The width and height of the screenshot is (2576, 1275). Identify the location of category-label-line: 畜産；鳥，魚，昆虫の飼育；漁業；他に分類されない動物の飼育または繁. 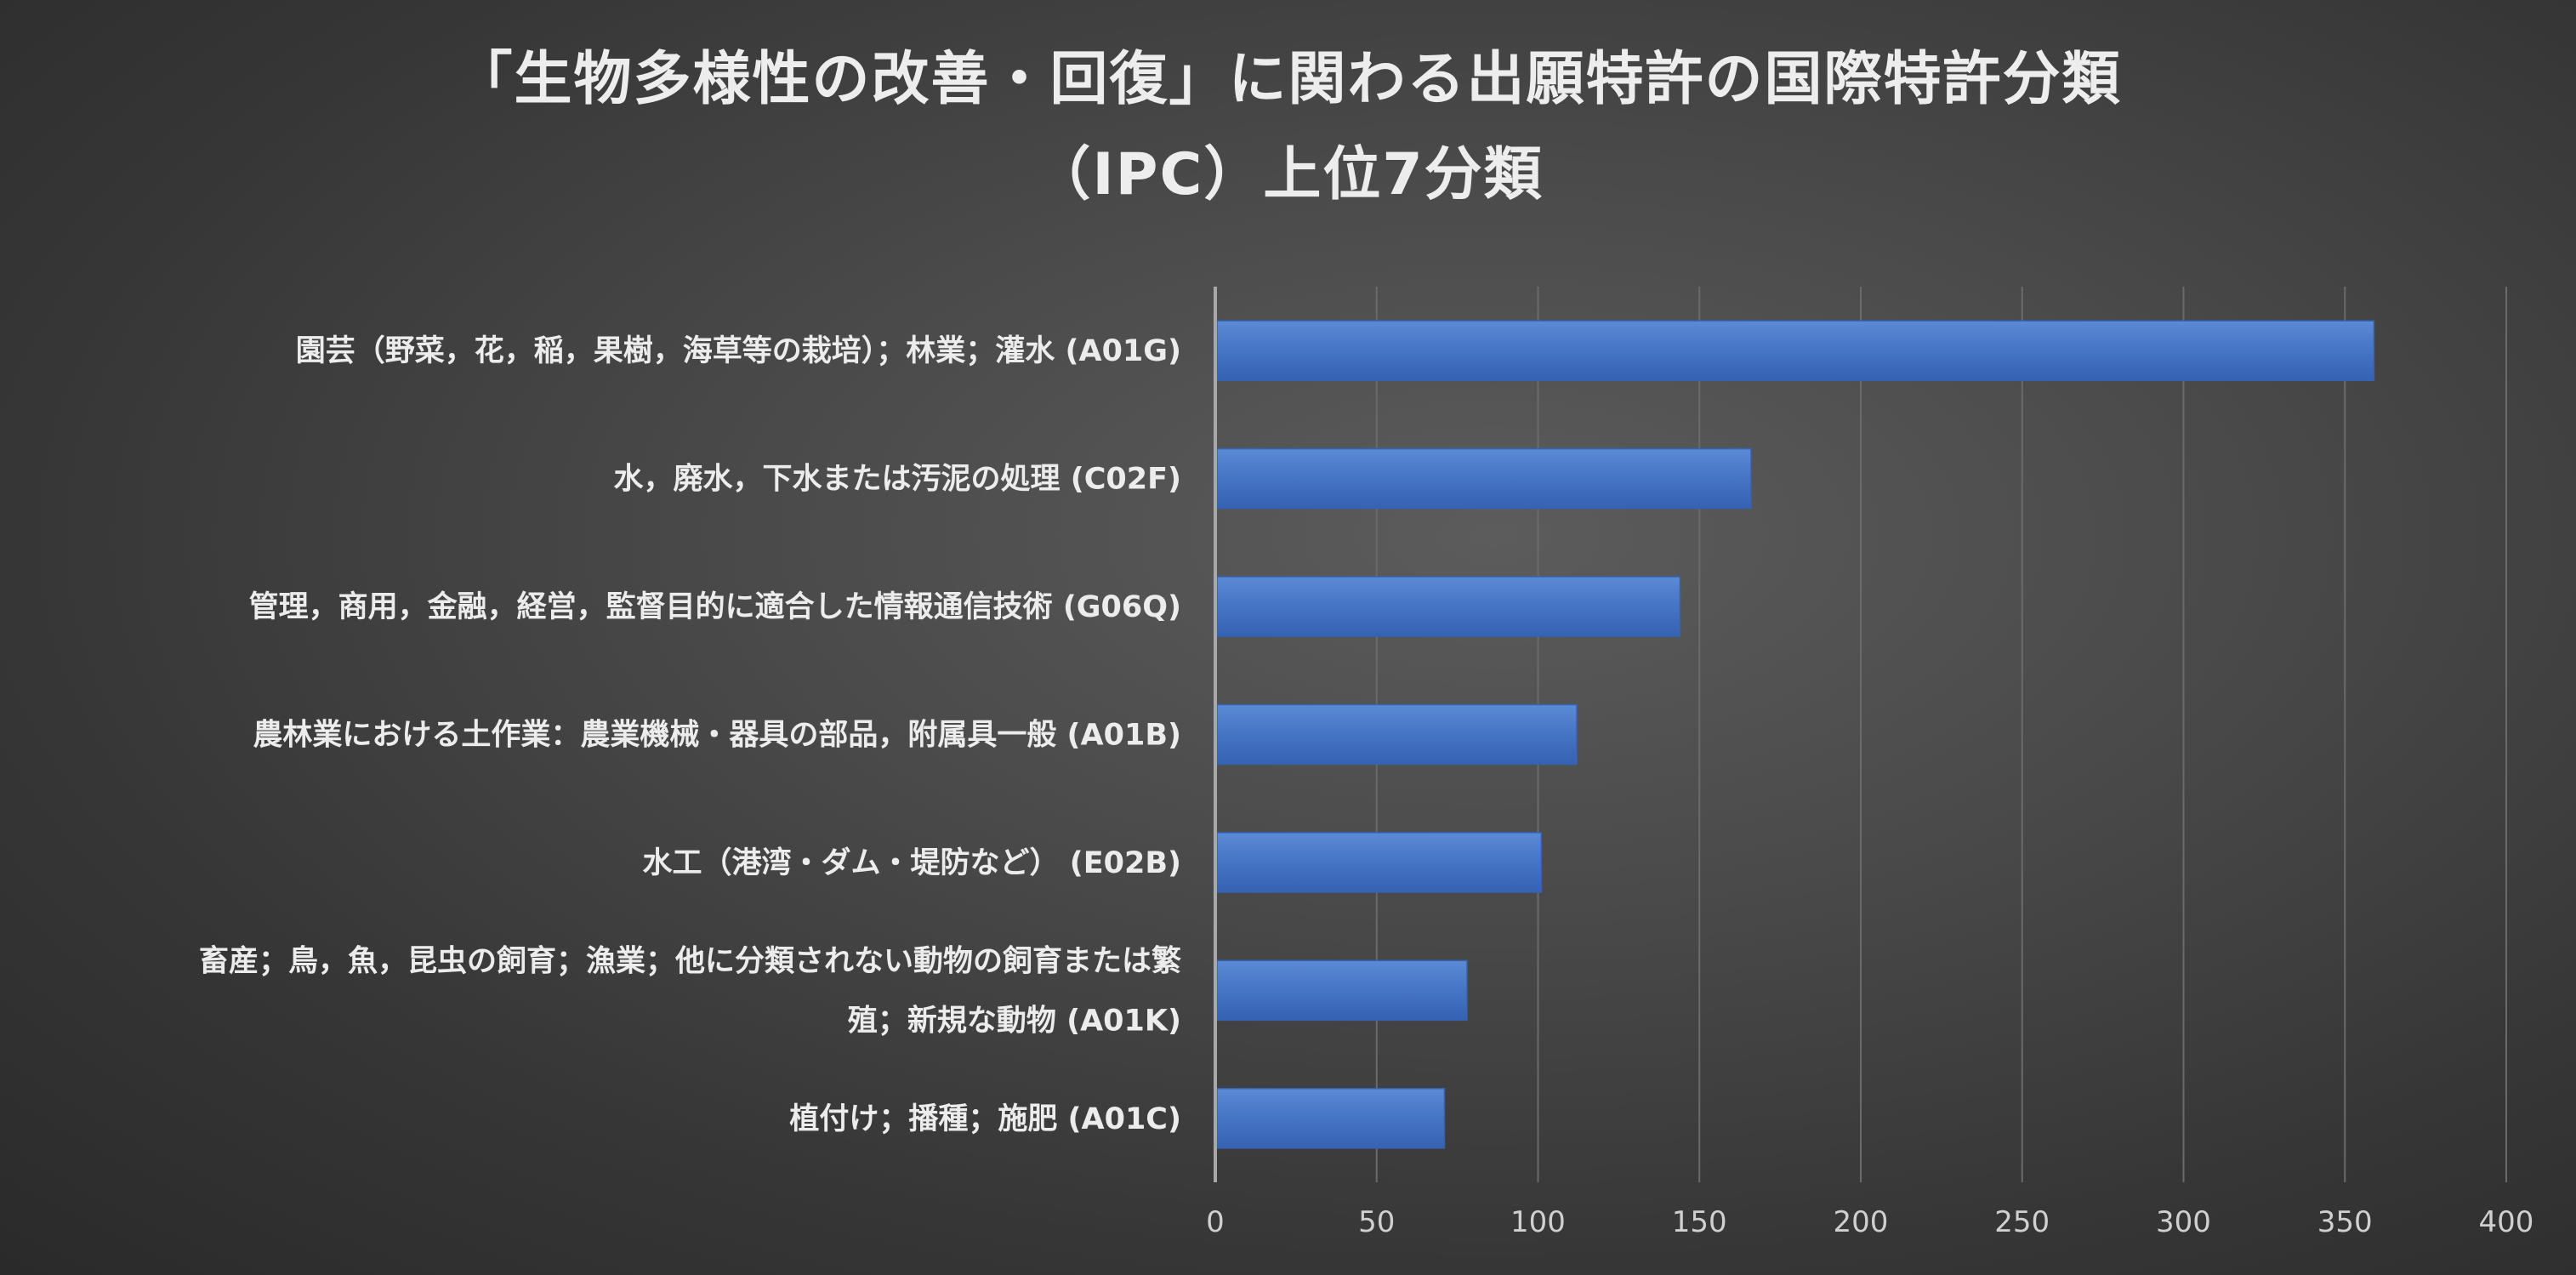
(690, 961).